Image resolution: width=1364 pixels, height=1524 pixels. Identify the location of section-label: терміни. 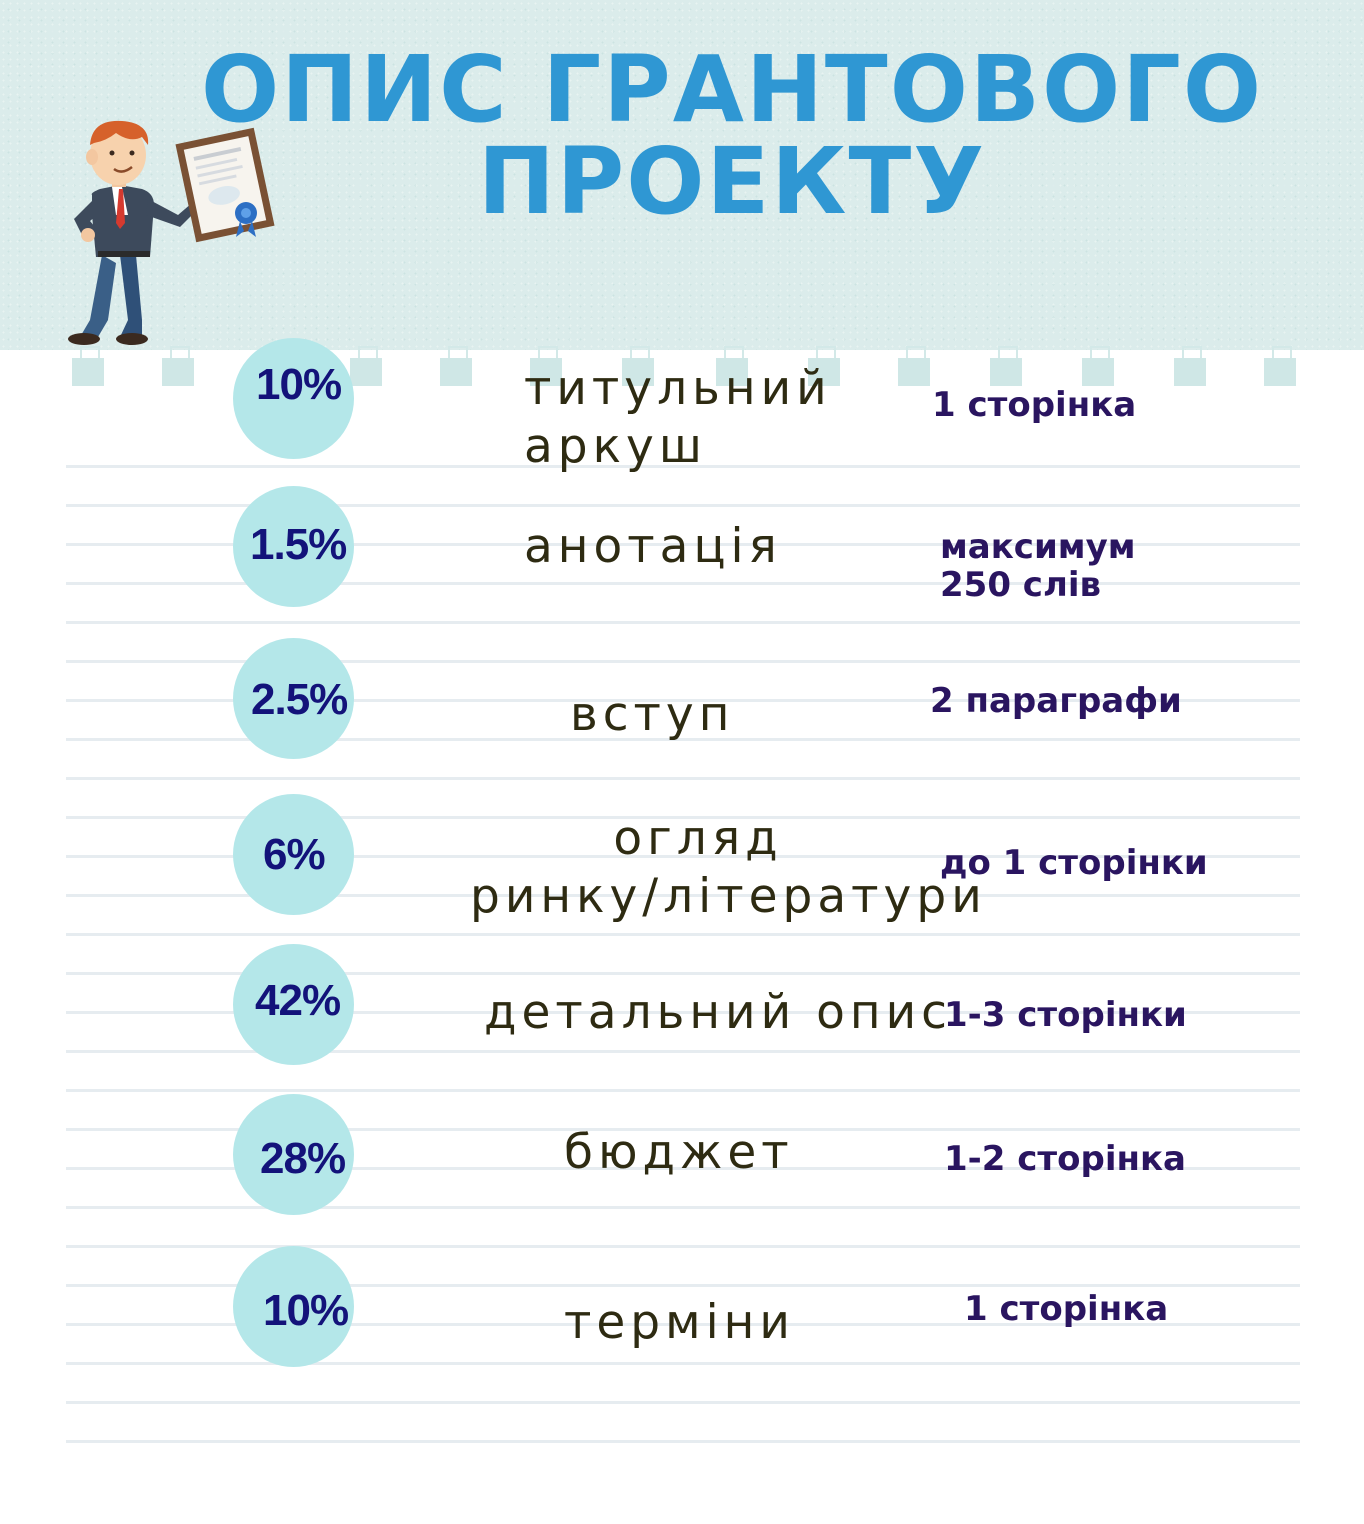
(679, 1322).